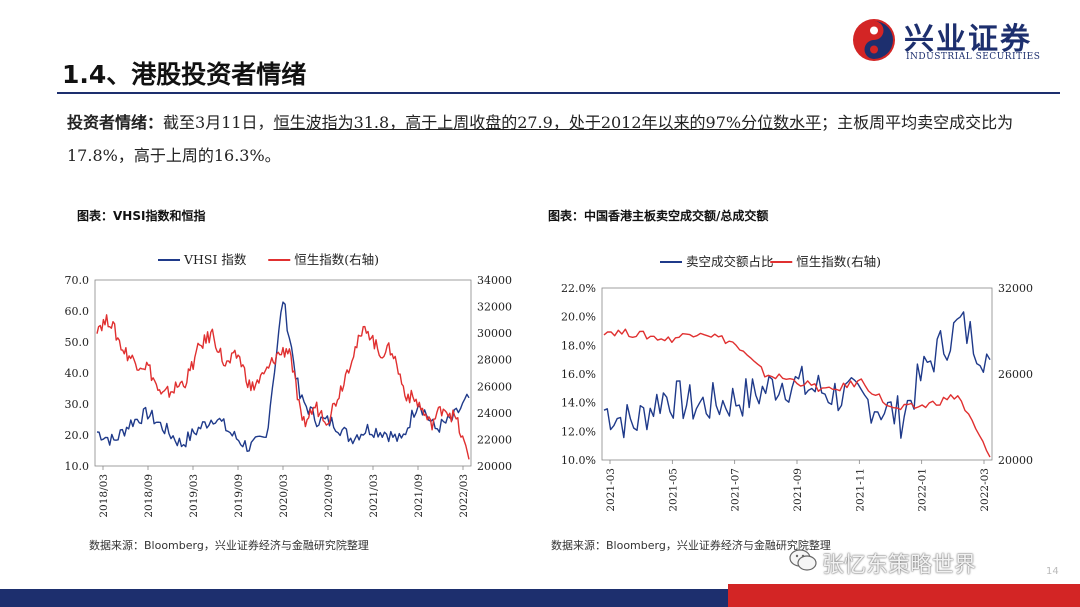  Describe the element at coordinates (874, 40) in the screenshot. I see `logo-mark-icon` at that location.